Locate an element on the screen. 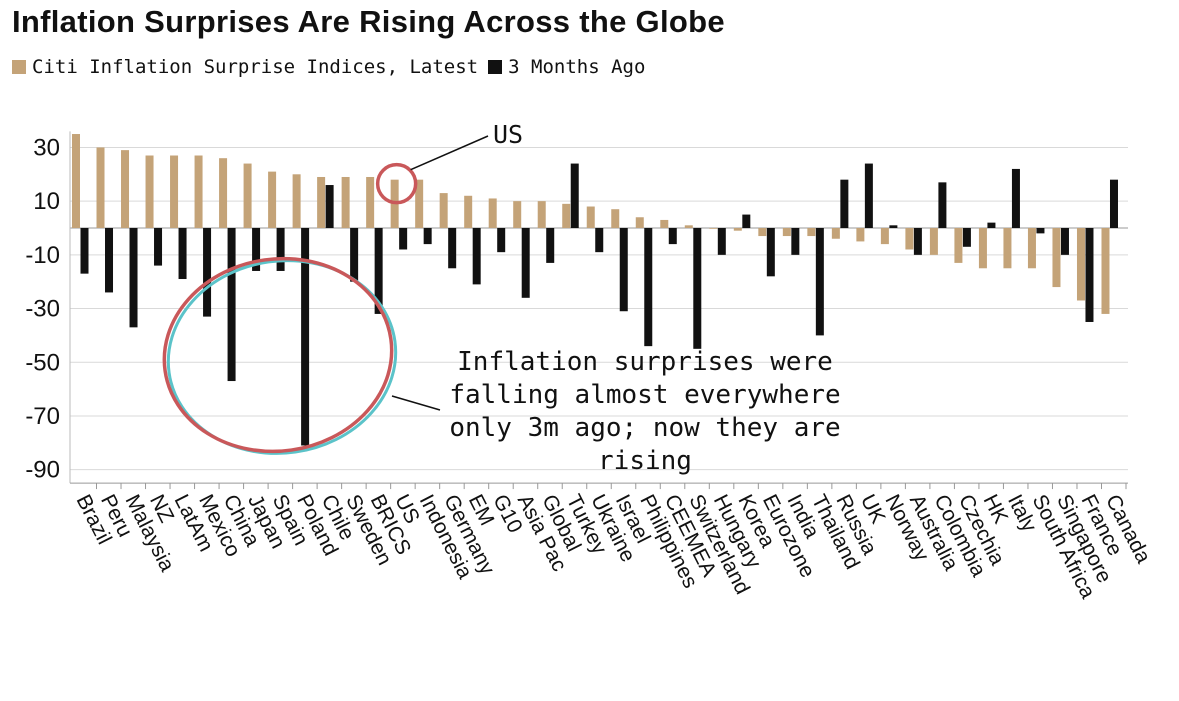 The height and width of the screenshot is (701, 1179). bar-3m-ago-turkey is located at coordinates (574, 195).